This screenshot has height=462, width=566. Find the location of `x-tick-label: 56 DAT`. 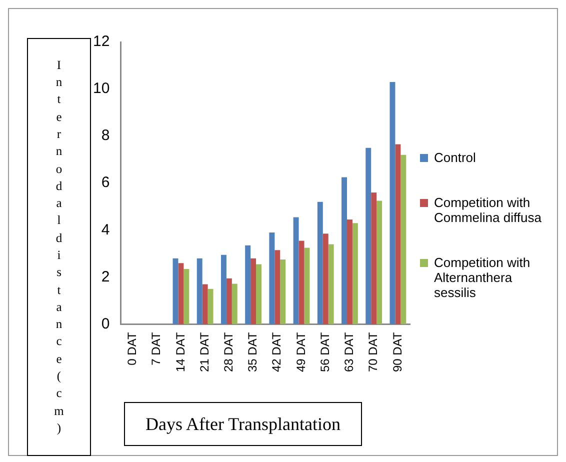

x-tick-label: 56 DAT is located at coordinates (325, 352).